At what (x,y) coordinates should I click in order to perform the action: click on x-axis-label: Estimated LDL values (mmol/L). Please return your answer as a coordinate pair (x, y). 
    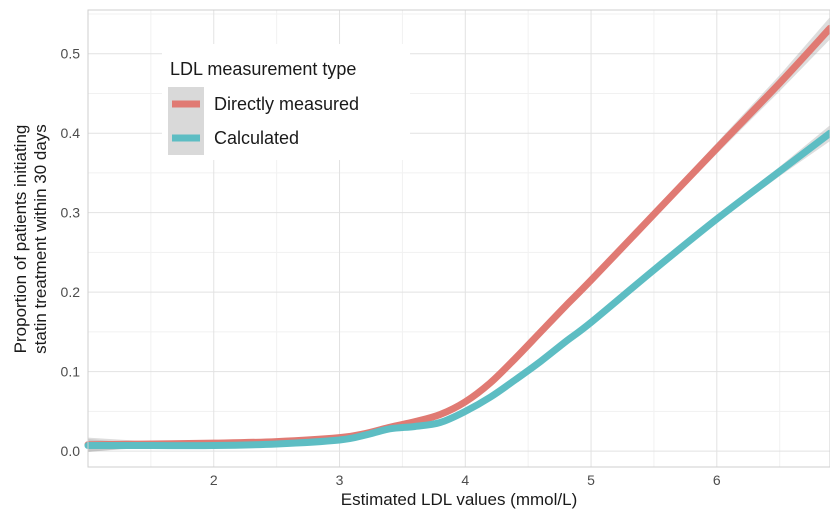
    Looking at the image, I should click on (459, 499).